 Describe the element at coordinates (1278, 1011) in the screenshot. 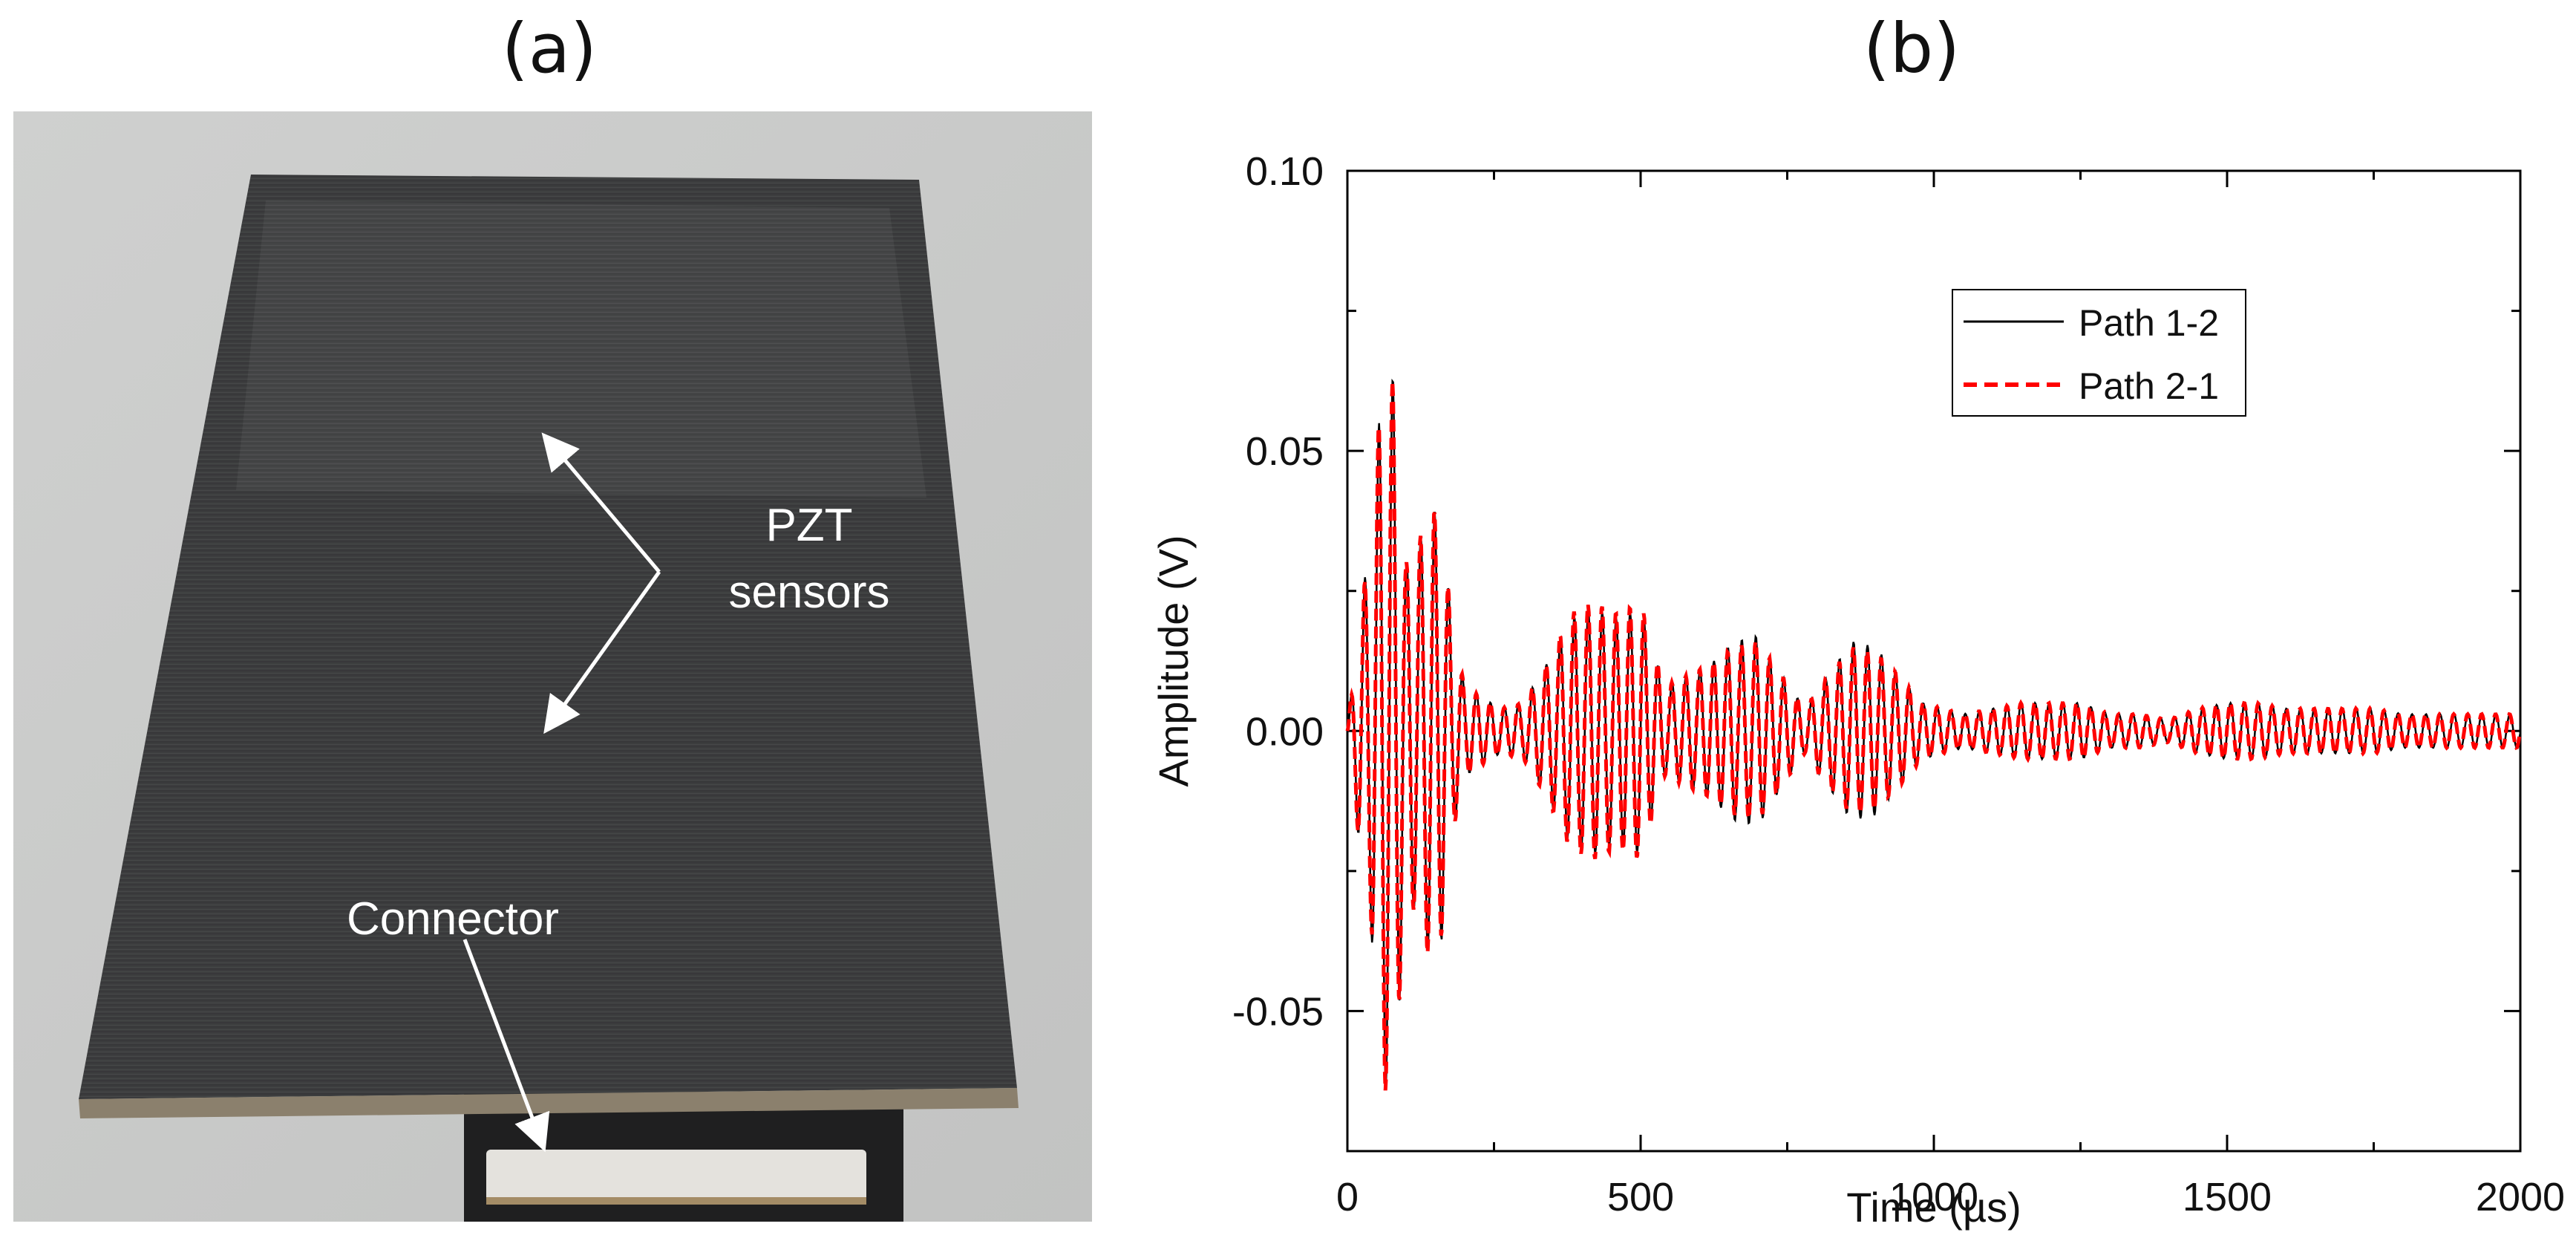

I see `y-tick-label: -0.05` at that location.